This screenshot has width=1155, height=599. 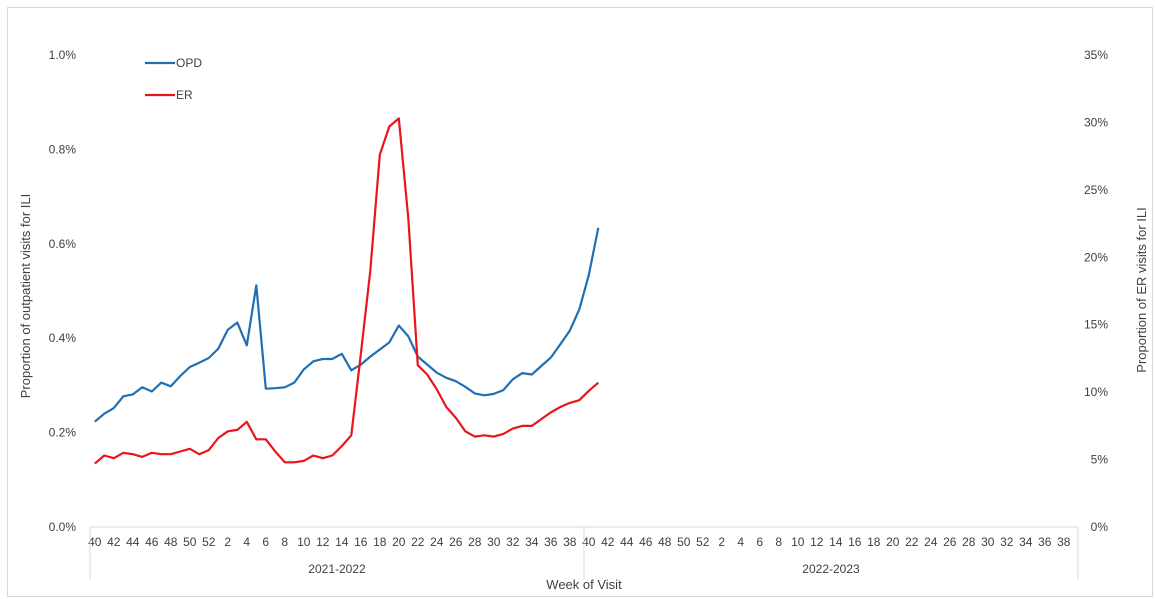 I want to click on y-right-tick-label: 20%, so click(x=1096, y=257).